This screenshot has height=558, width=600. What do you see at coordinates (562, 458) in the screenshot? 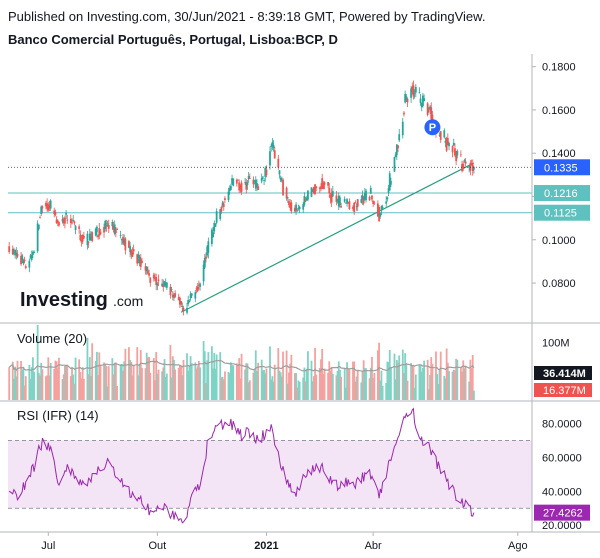
I see `rsi-tick-label: 60.0000` at bounding box center [562, 458].